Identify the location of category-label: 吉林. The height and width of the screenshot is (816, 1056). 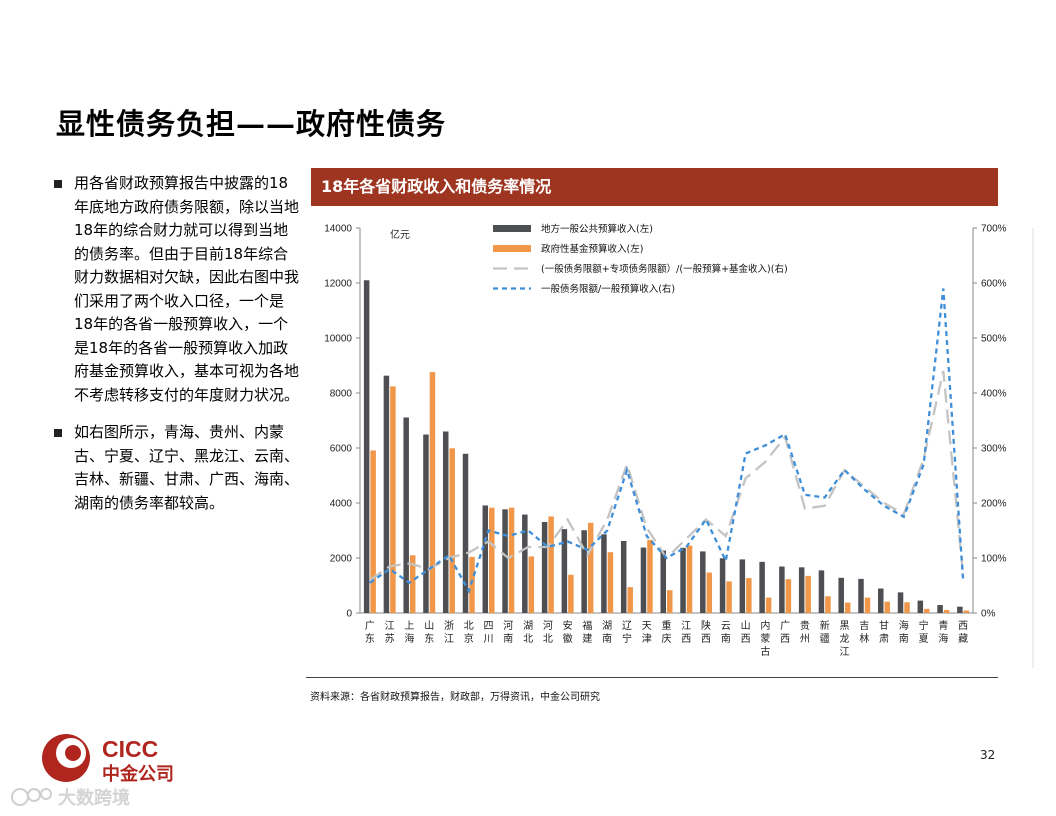
(864, 632).